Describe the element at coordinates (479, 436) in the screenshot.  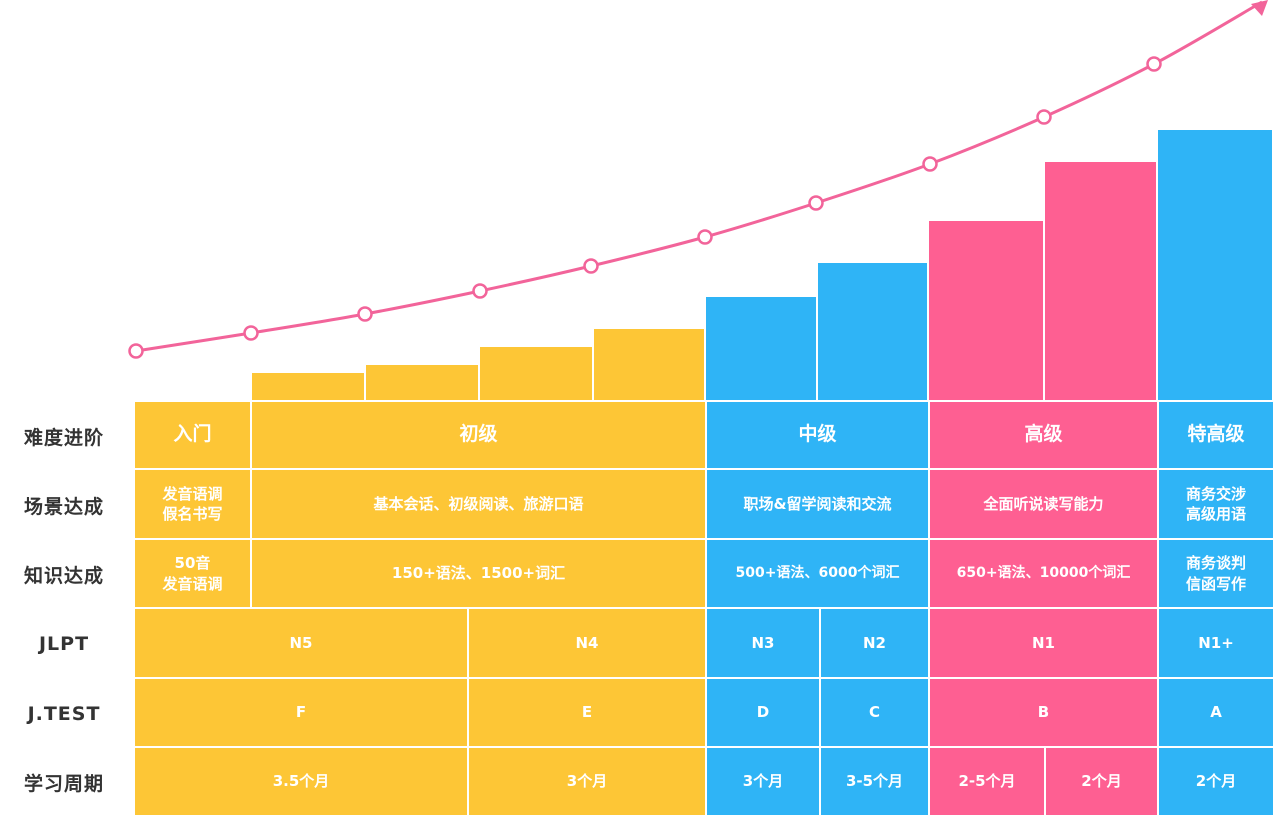
I see `difficulty-cell-beginner: 初级` at that location.